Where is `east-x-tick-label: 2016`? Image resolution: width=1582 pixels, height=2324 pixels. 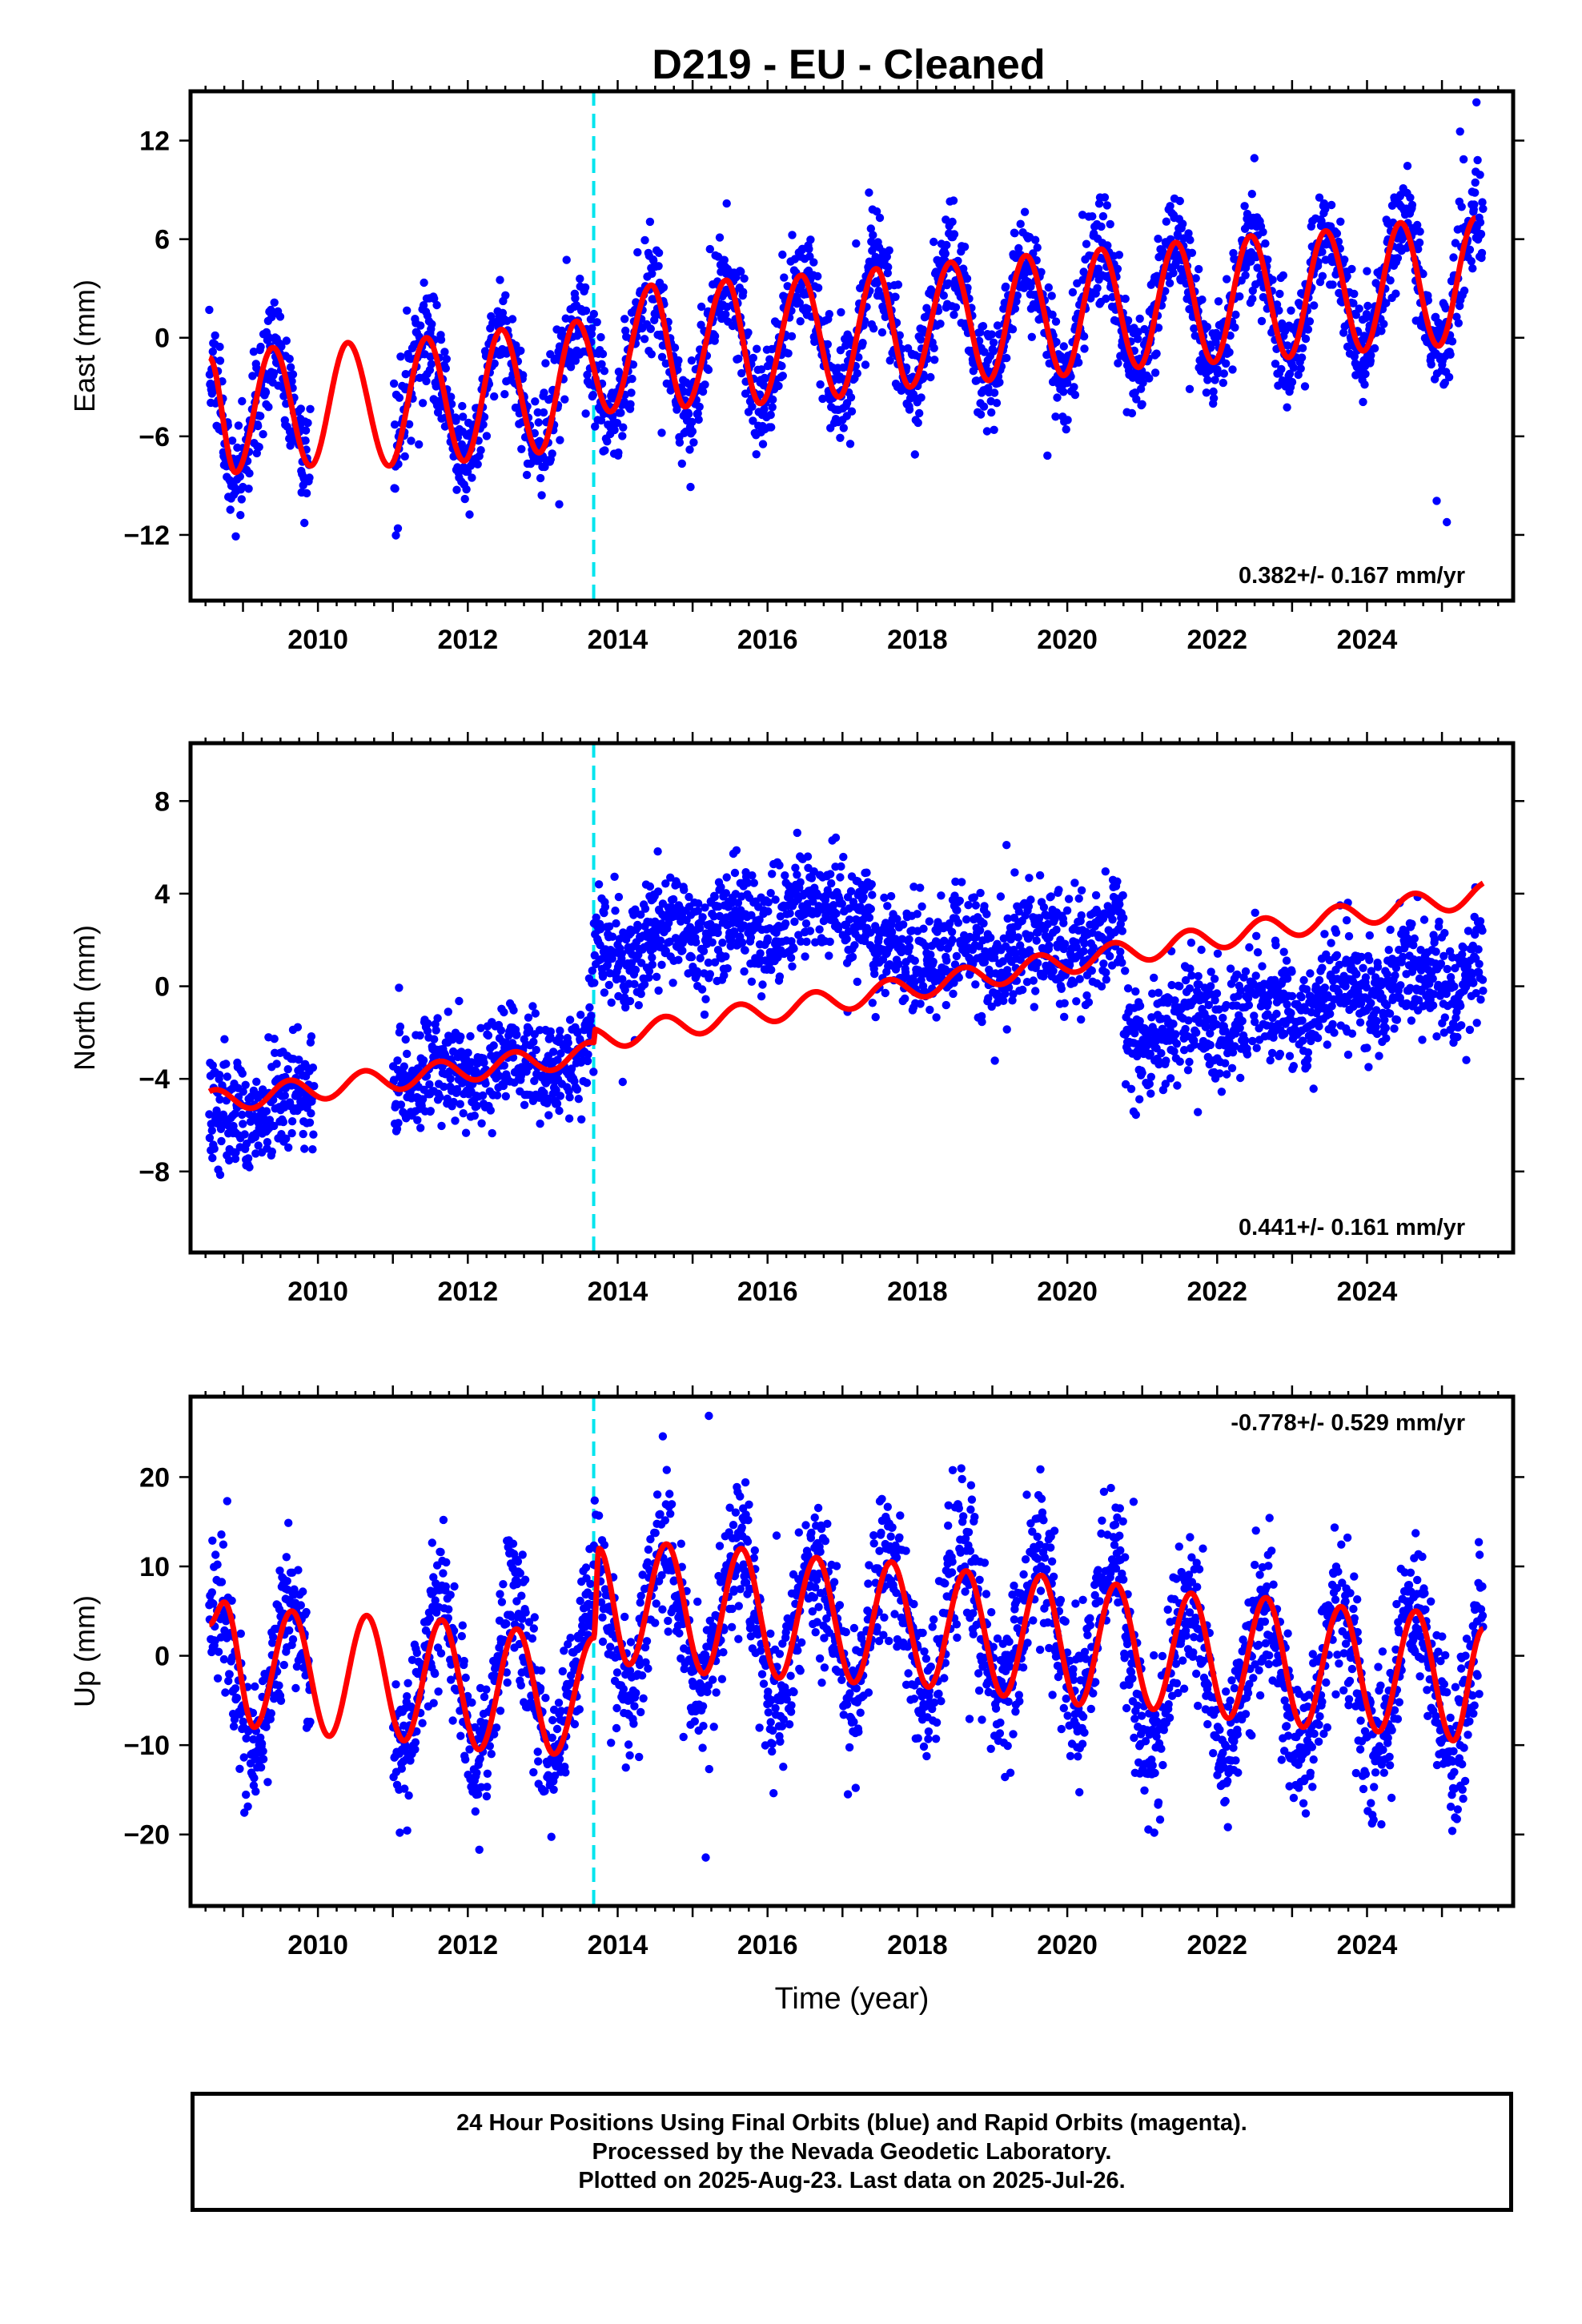
east-x-tick-label: 2016 is located at coordinates (767, 640).